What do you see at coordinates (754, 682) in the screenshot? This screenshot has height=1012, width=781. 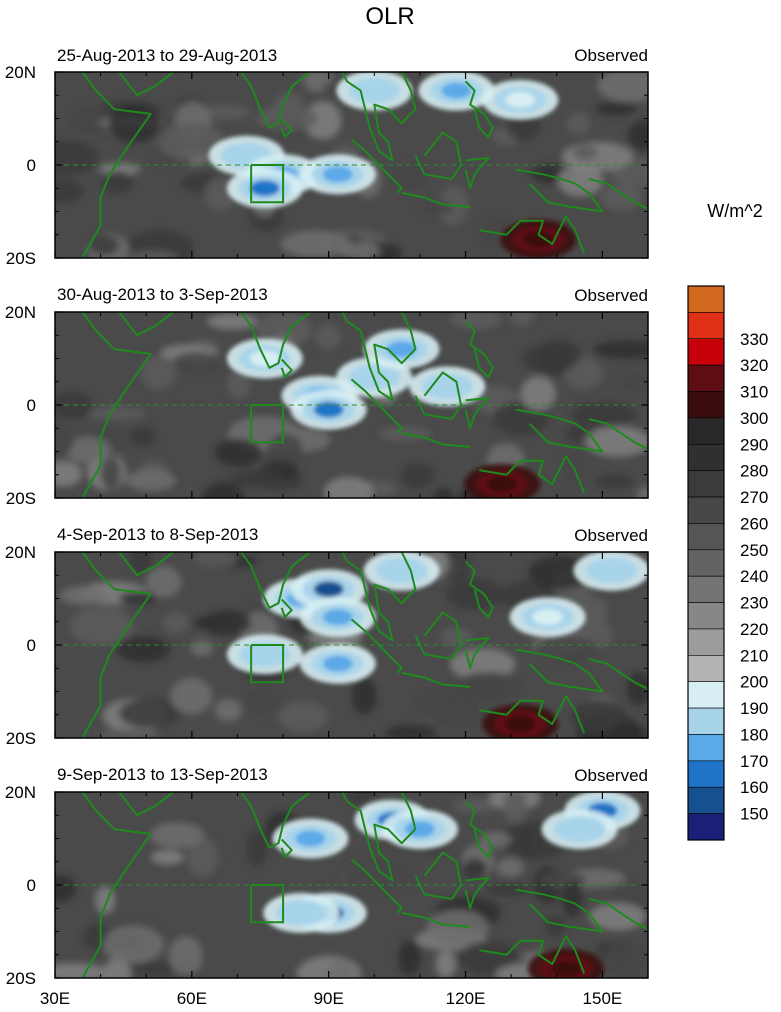 I see `colorbar-label: 200` at bounding box center [754, 682].